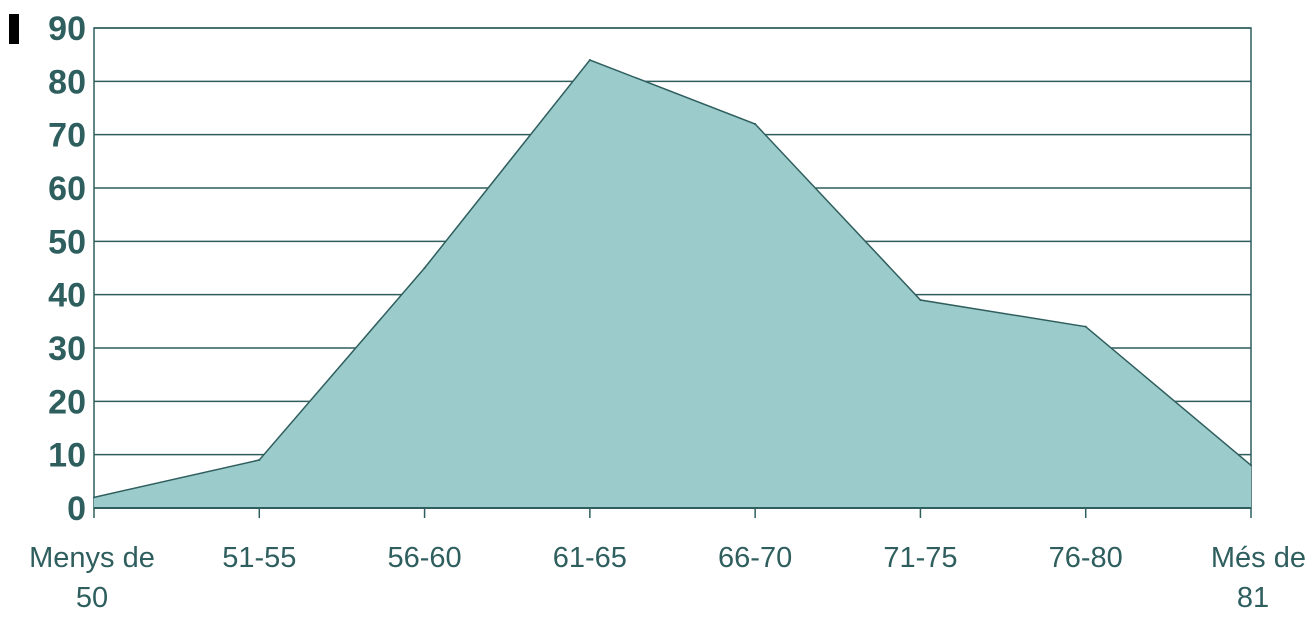  I want to click on y-tick-label-10: 10, so click(67, 456).